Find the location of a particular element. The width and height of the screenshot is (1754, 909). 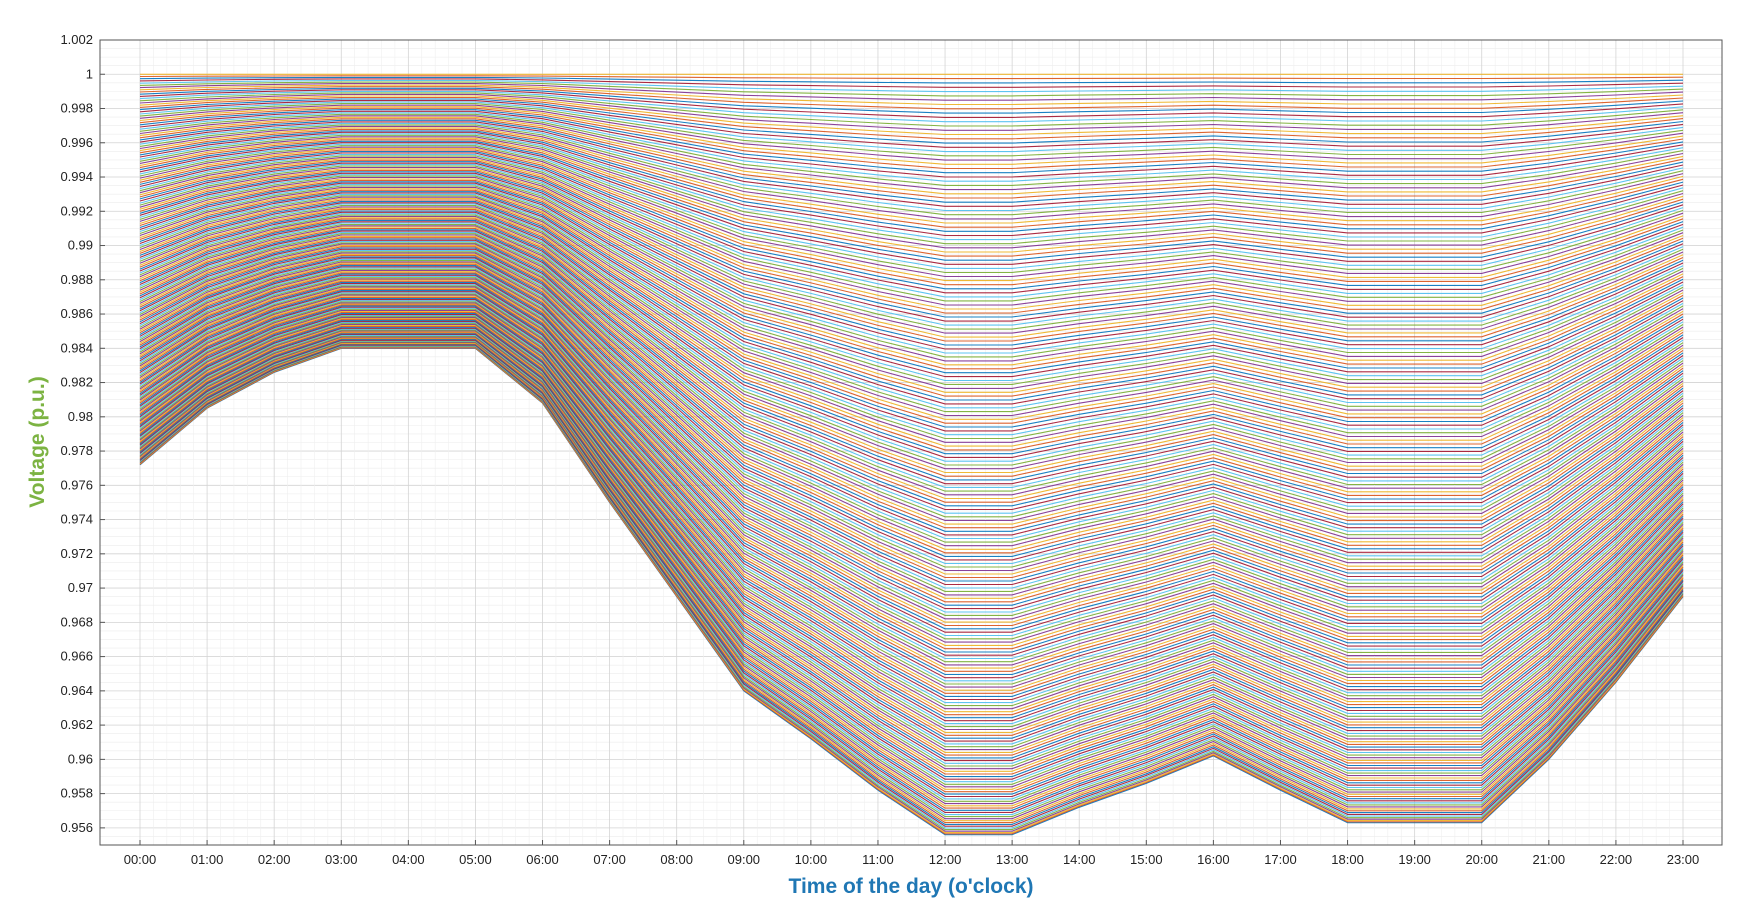

x-tick-label: 20:00 is located at coordinates (1481, 859).